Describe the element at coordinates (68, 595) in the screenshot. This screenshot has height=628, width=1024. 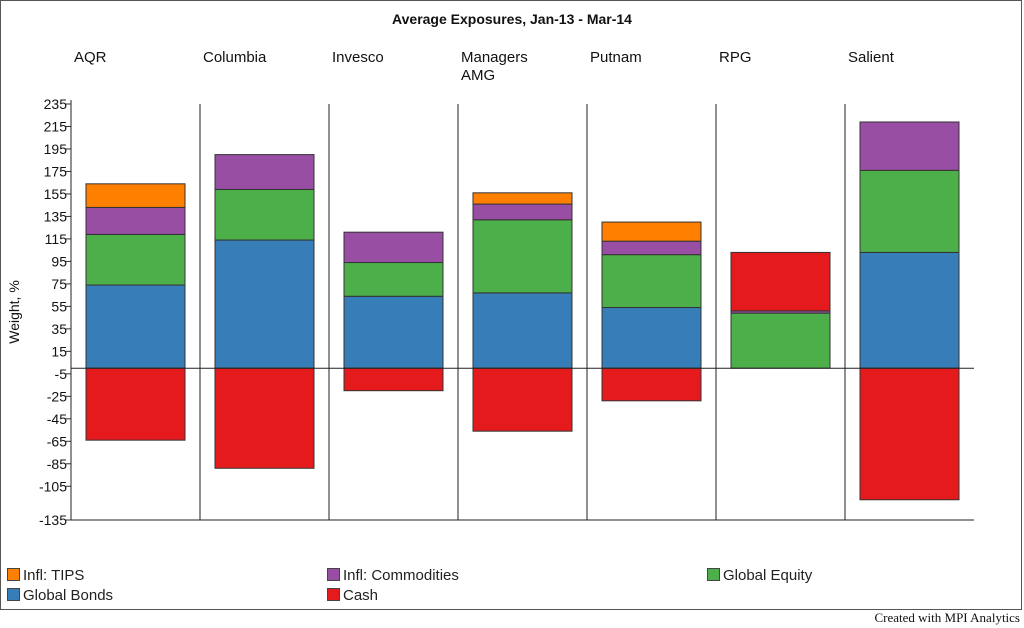
I see `legend-label: Global Bonds` at that location.